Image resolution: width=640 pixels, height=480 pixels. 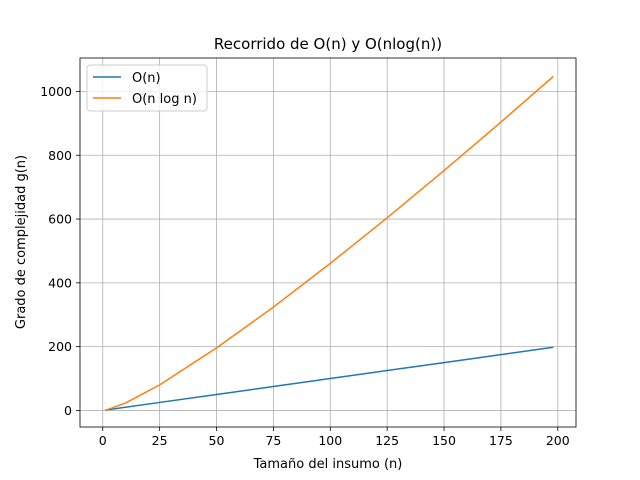 I want to click on x-tick-label: 175, so click(x=501, y=440).